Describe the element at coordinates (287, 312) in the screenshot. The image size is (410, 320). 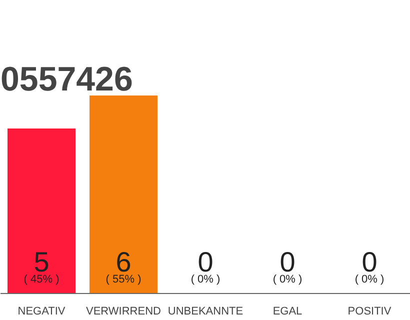
I see `x-tick-label: EGAL` at that location.